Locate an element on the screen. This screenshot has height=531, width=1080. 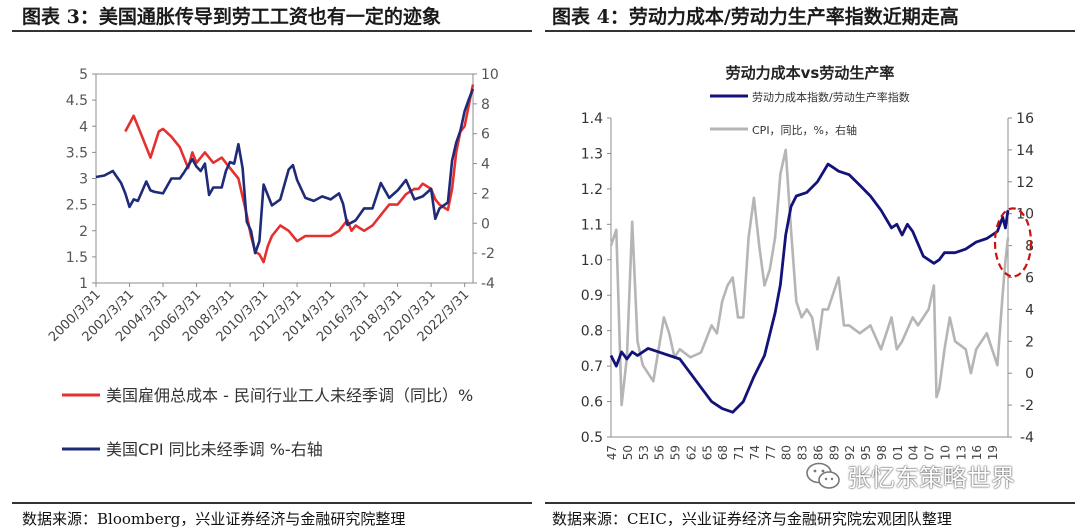
wechat-icon is located at coordinates (823, 475).